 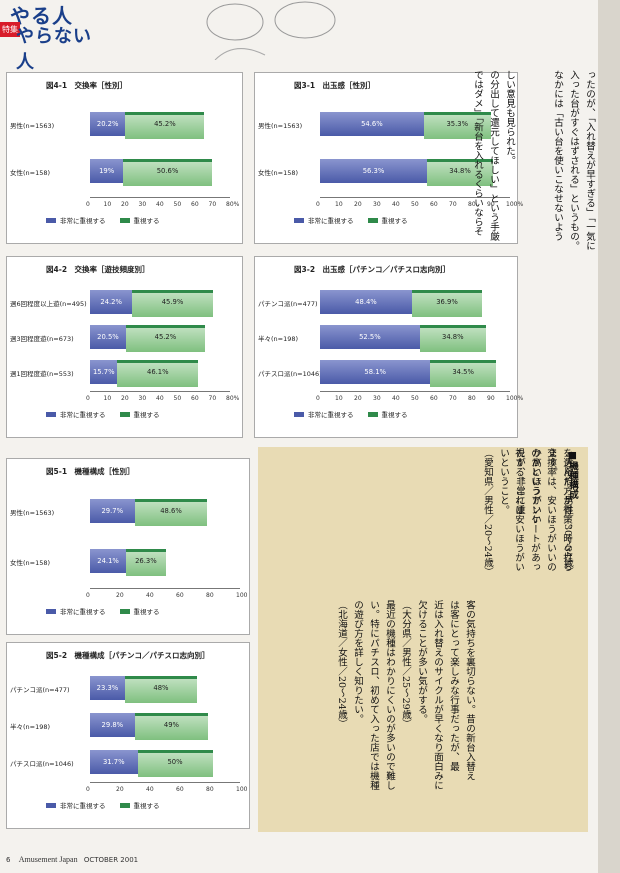 I want to click on value-label-a: 52.5%, so click(x=370, y=336).